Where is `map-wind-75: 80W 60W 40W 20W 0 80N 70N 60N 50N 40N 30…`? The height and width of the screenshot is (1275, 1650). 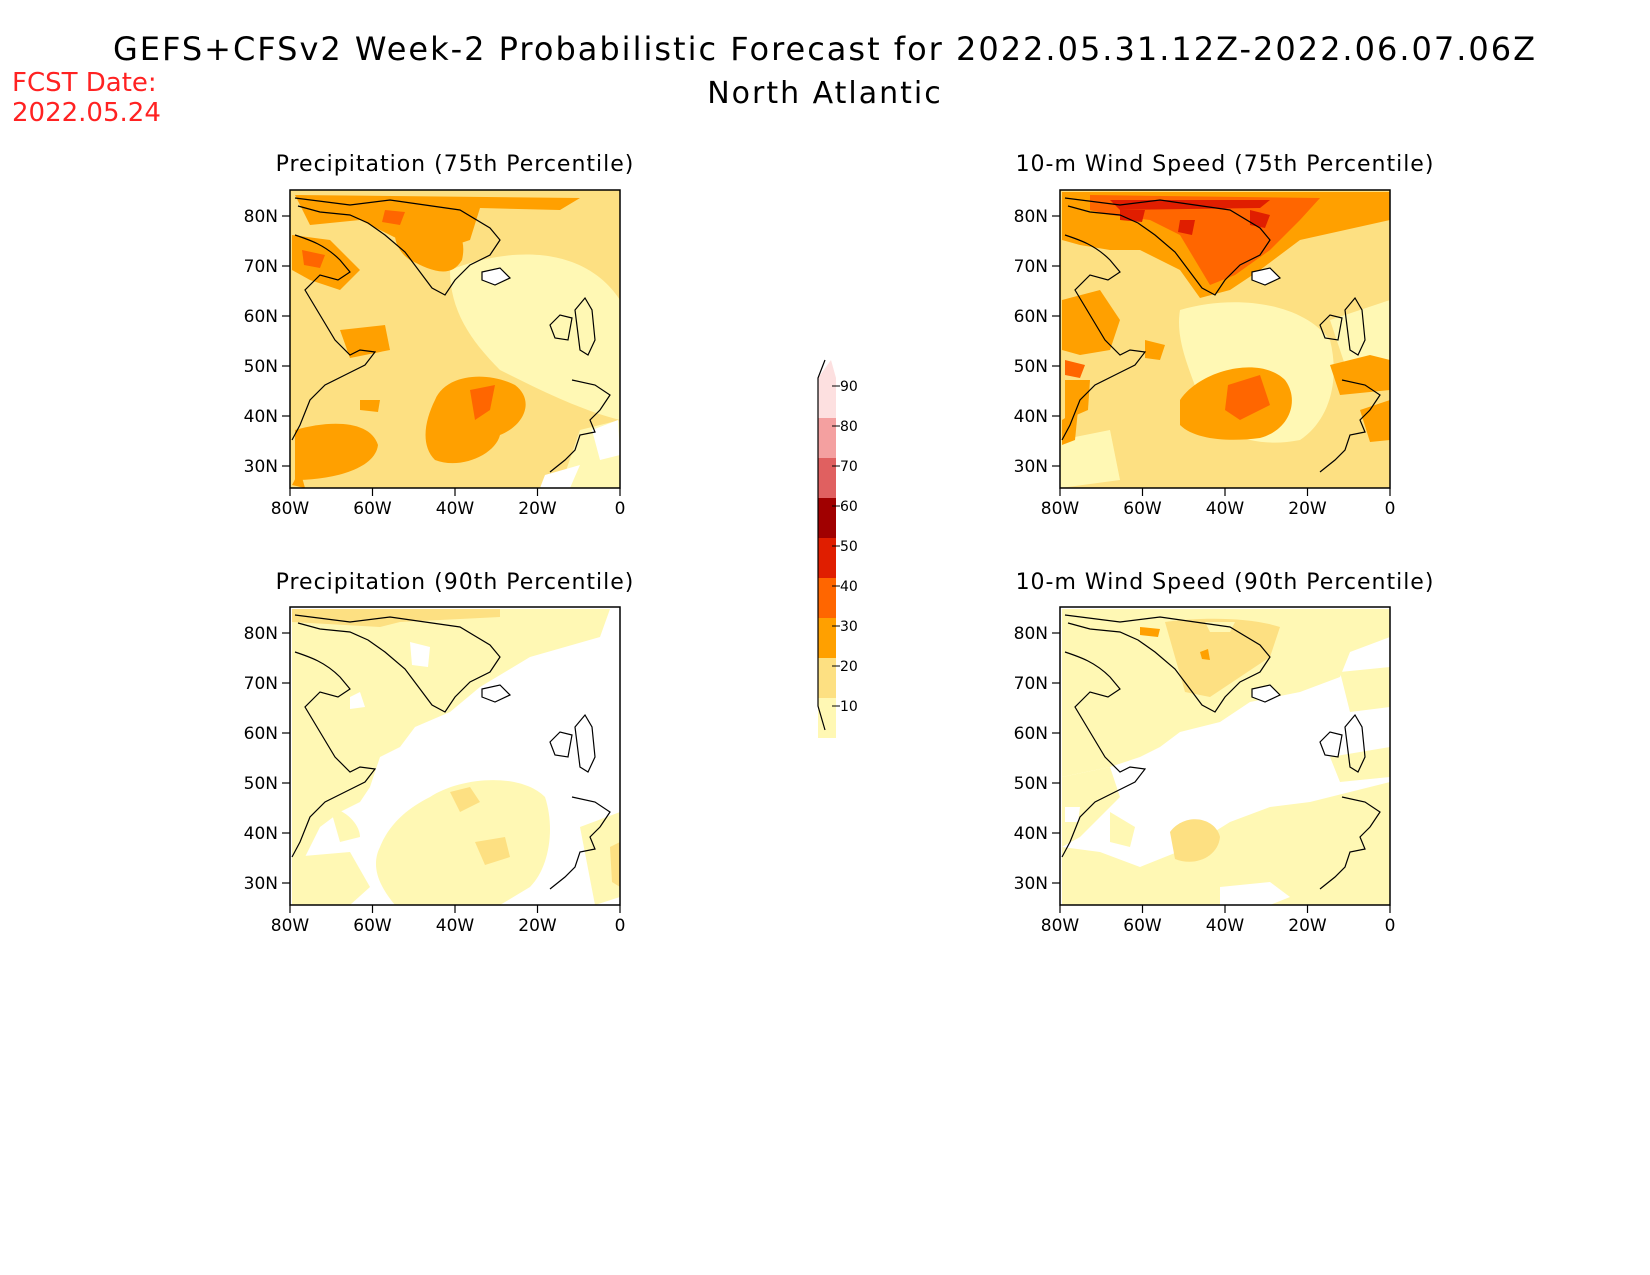 map-wind-75: 80W 60W 40W 20W 0 80N 70N 60N 50N 40N 30… is located at coordinates (1205, 354).